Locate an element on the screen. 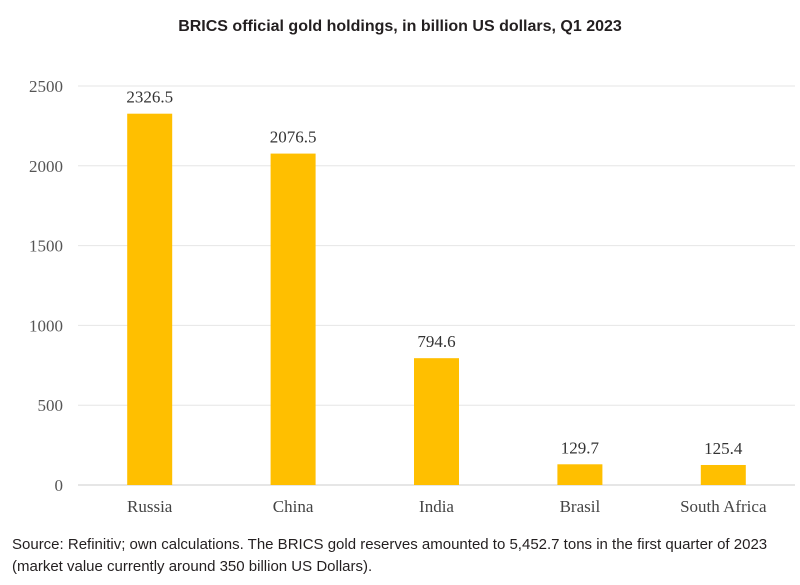 The height and width of the screenshot is (585, 800). x-category-label: China is located at coordinates (293, 506).